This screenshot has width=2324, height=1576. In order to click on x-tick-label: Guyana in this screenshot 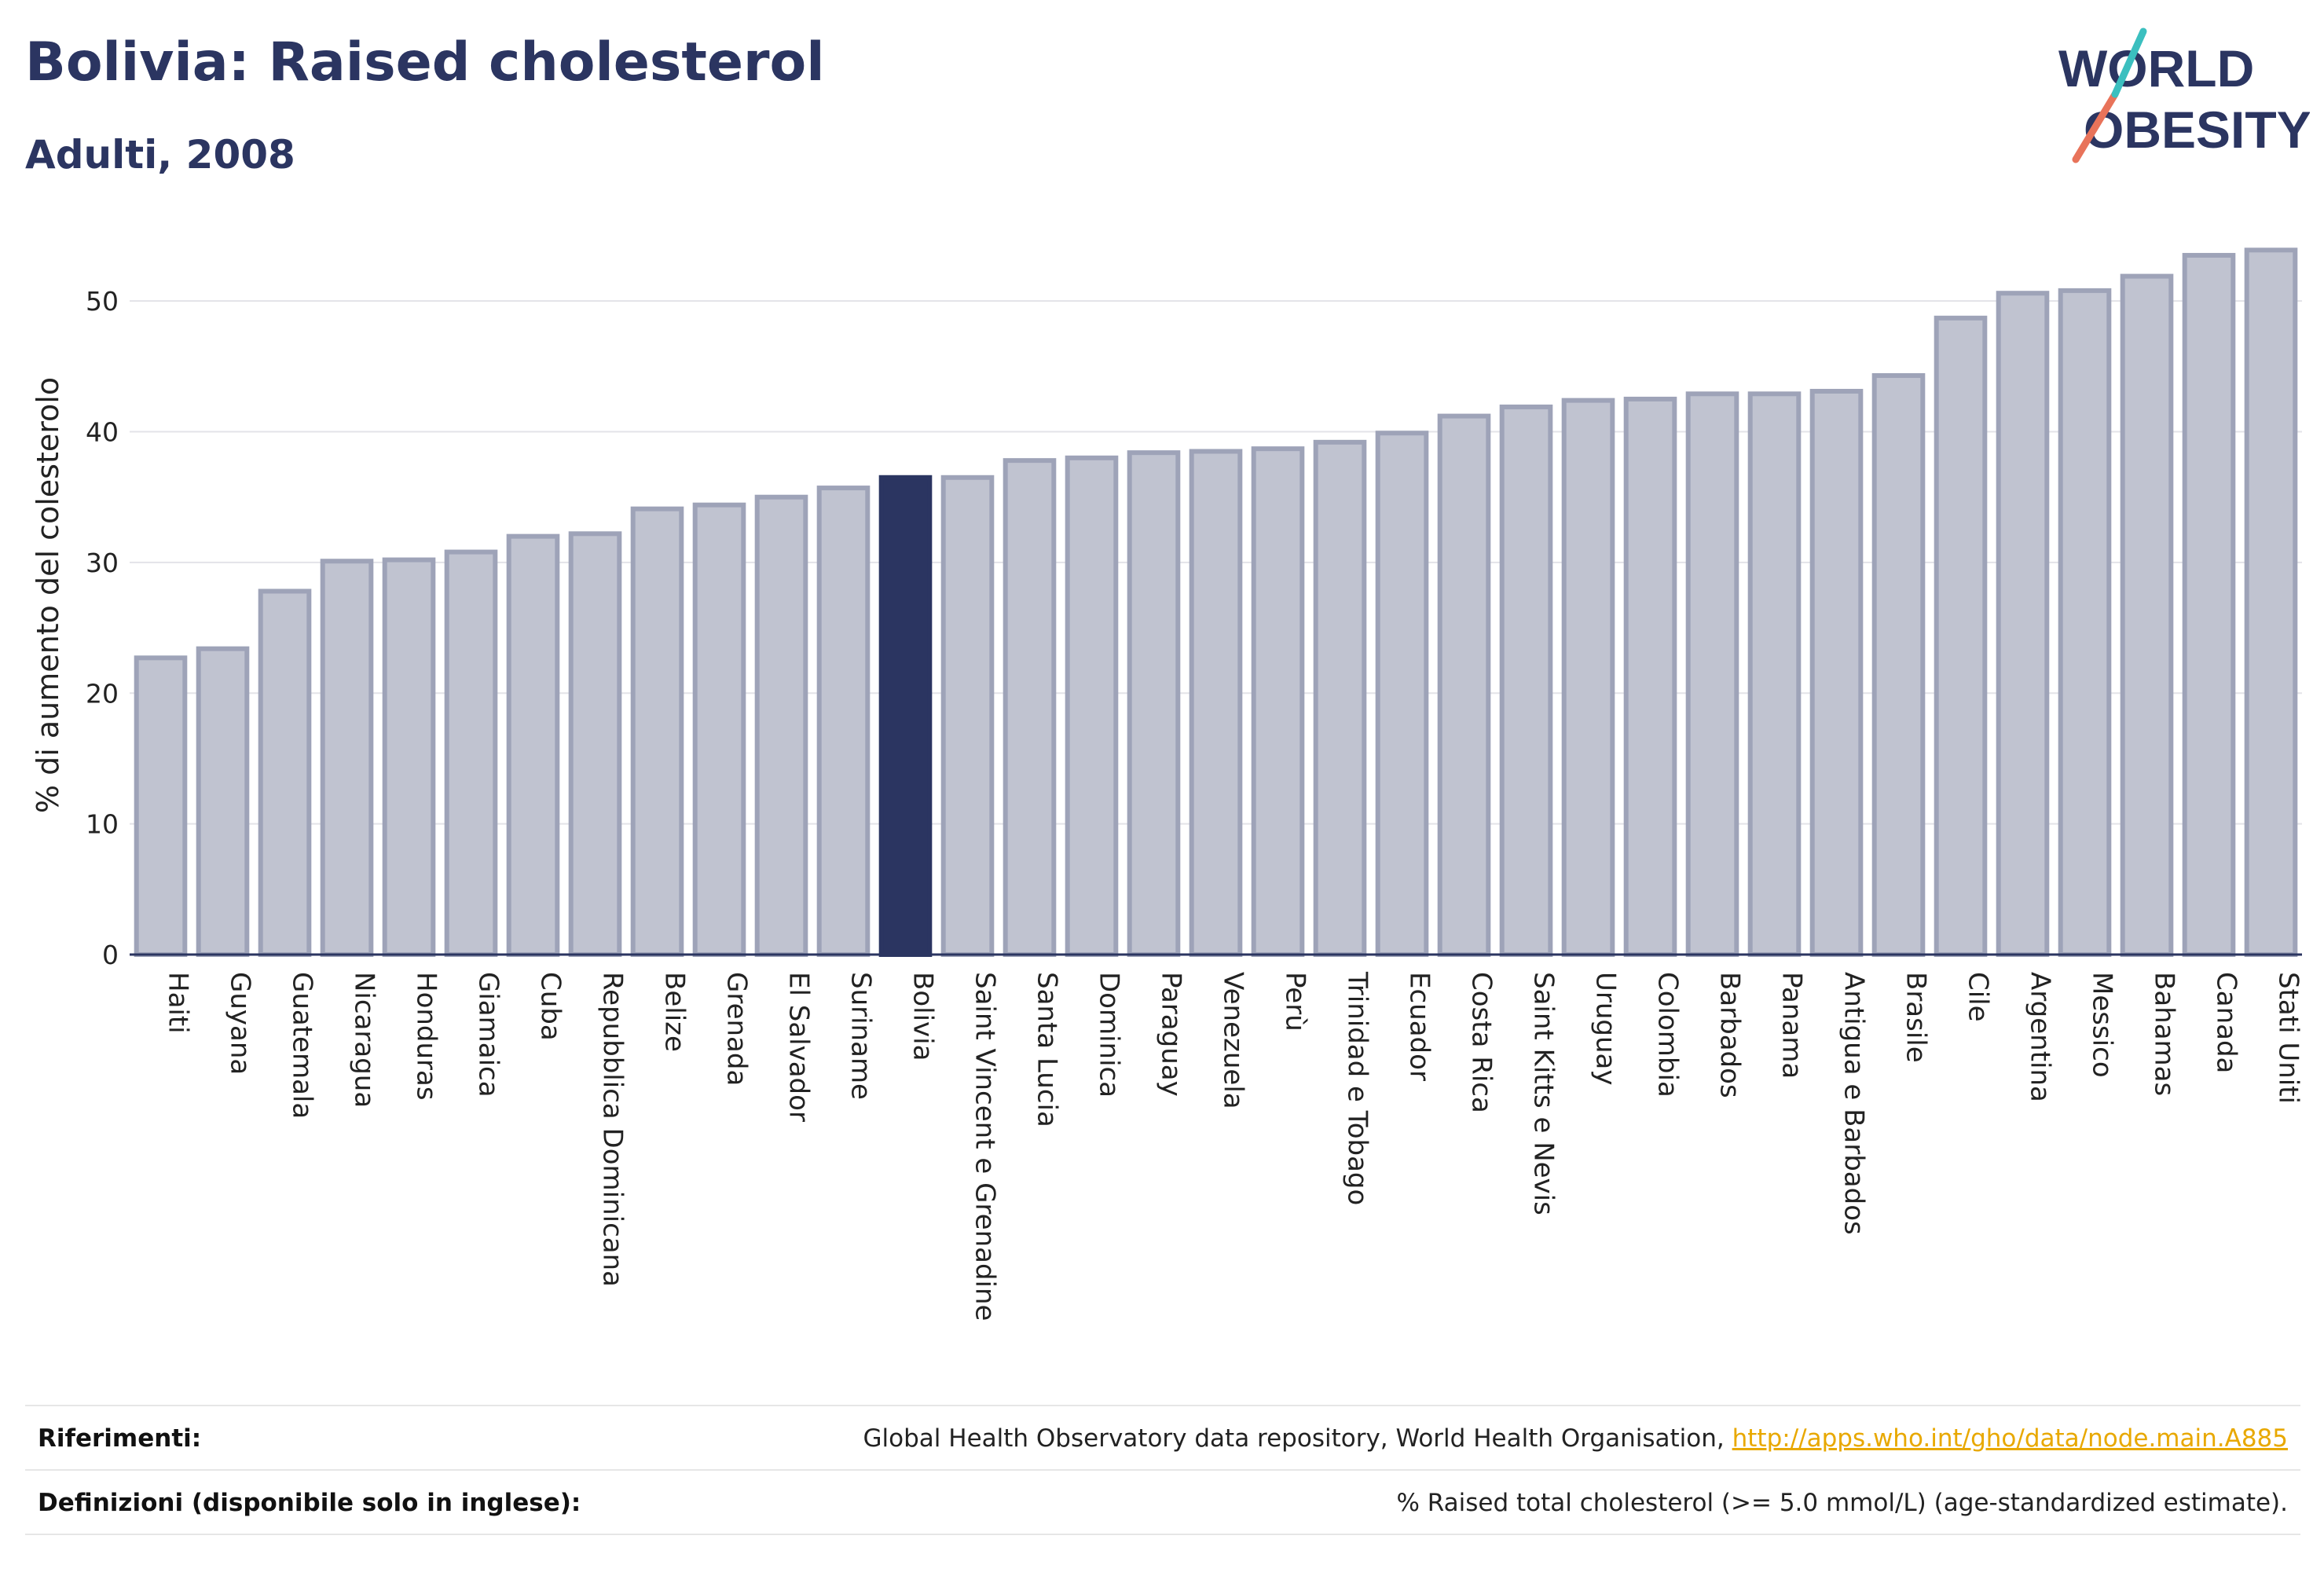, I will do `click(240, 1023)`.